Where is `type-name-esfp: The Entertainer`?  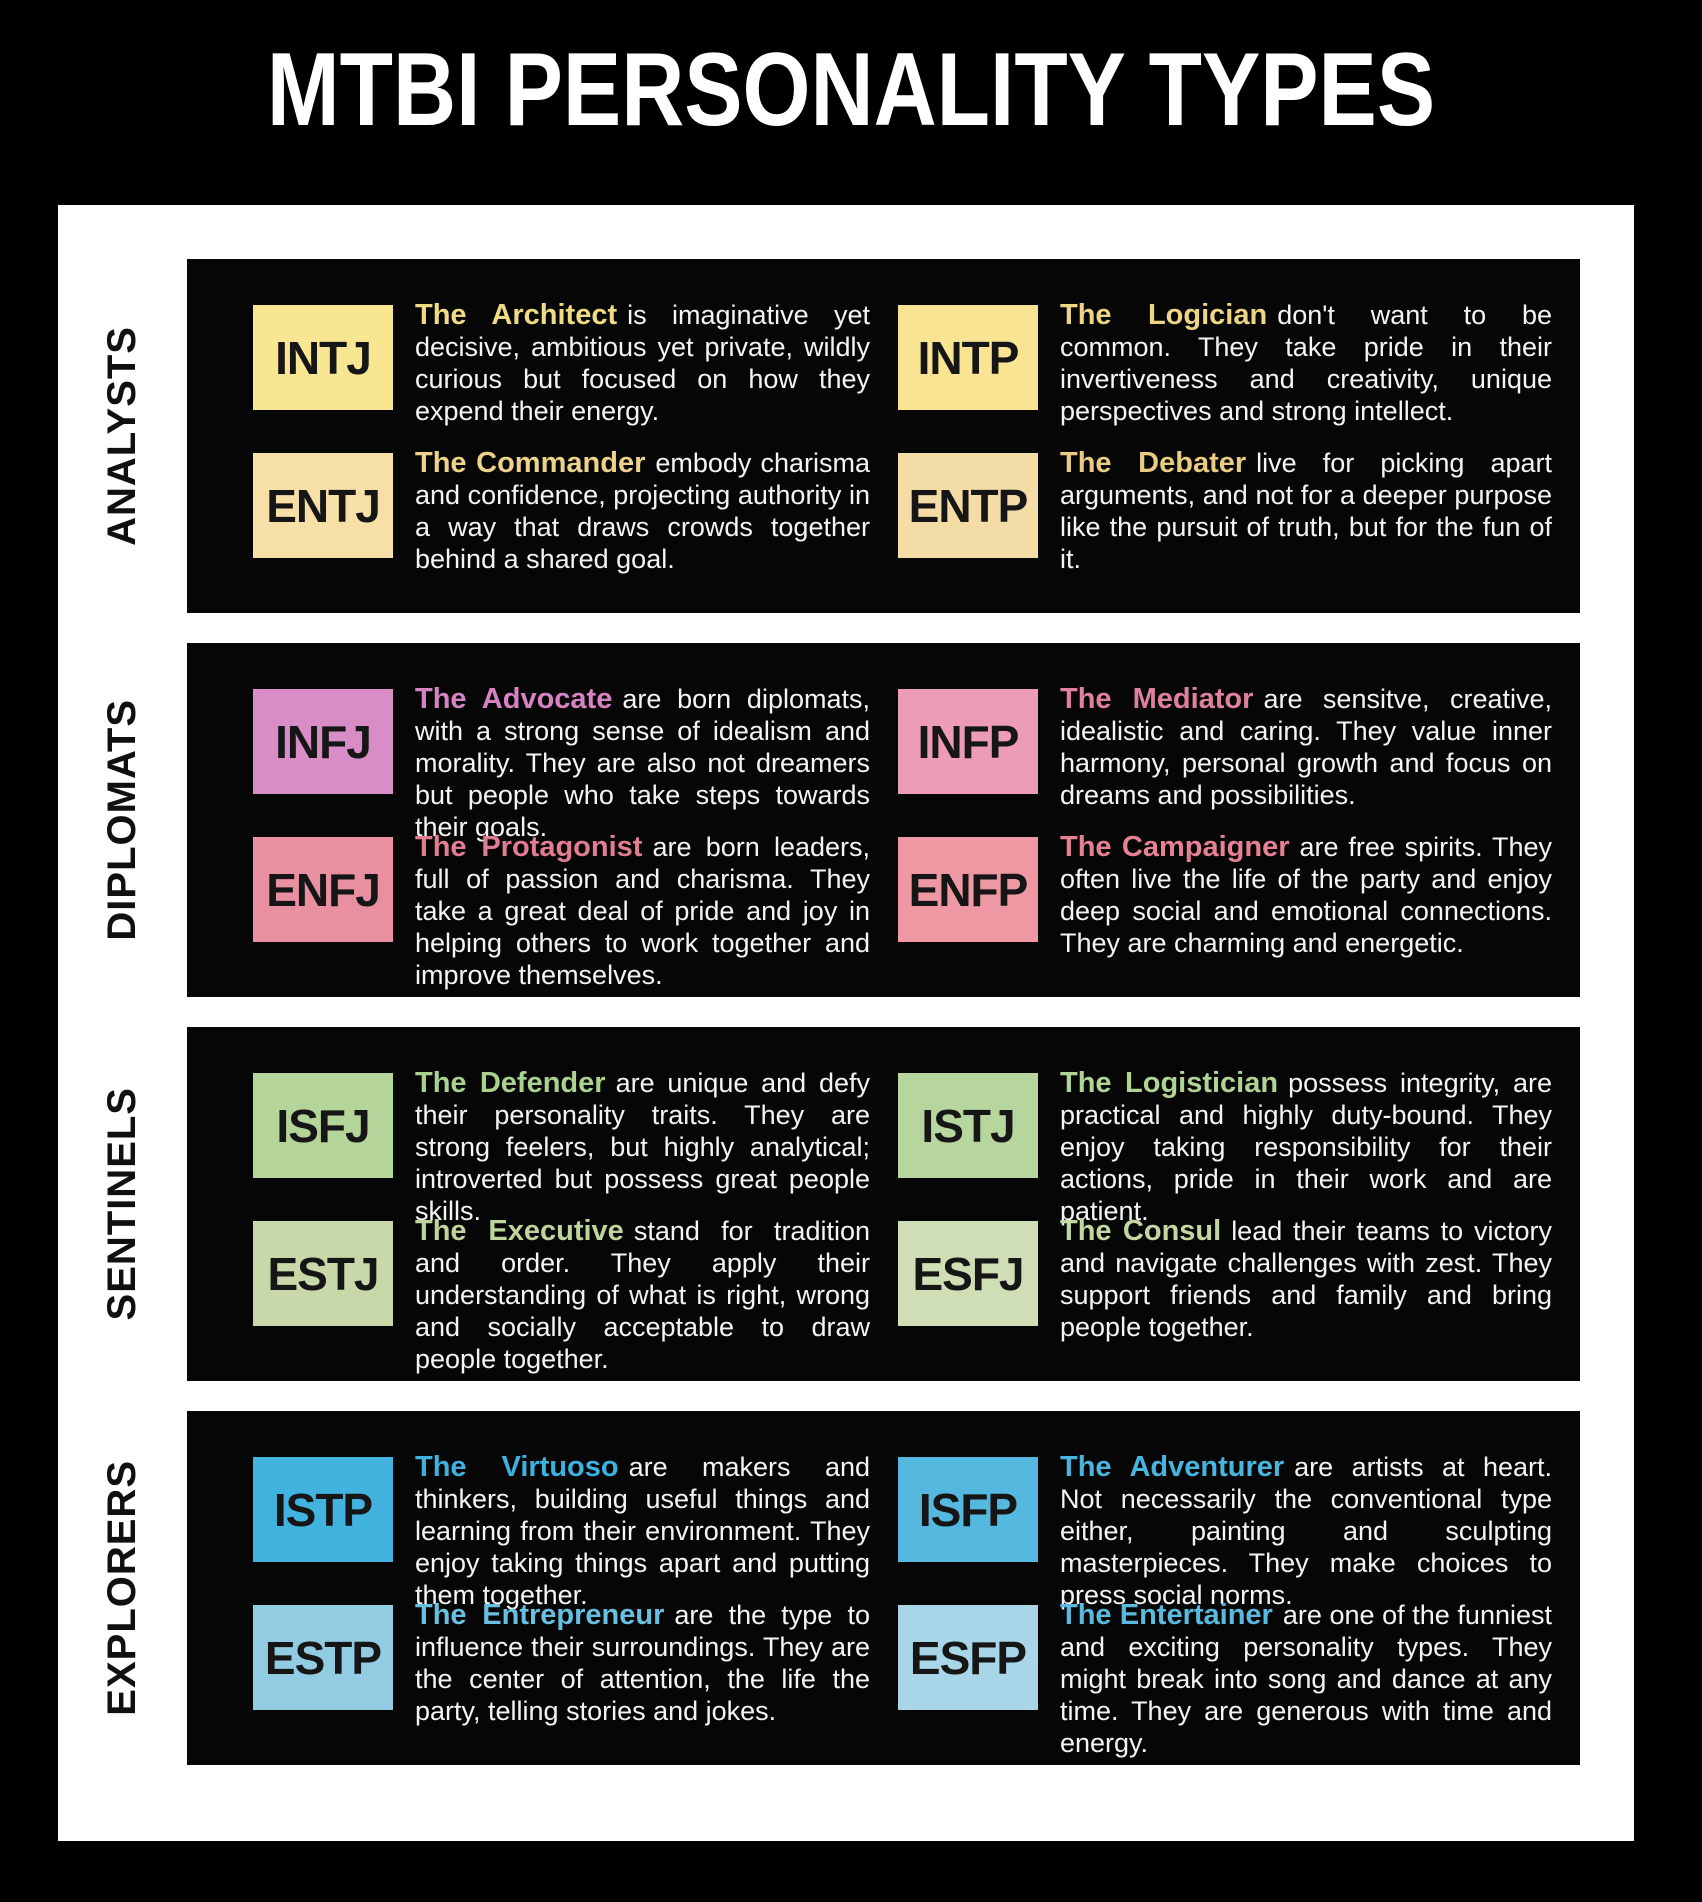 type-name-esfp: The Entertainer is located at coordinates (1166, 1615).